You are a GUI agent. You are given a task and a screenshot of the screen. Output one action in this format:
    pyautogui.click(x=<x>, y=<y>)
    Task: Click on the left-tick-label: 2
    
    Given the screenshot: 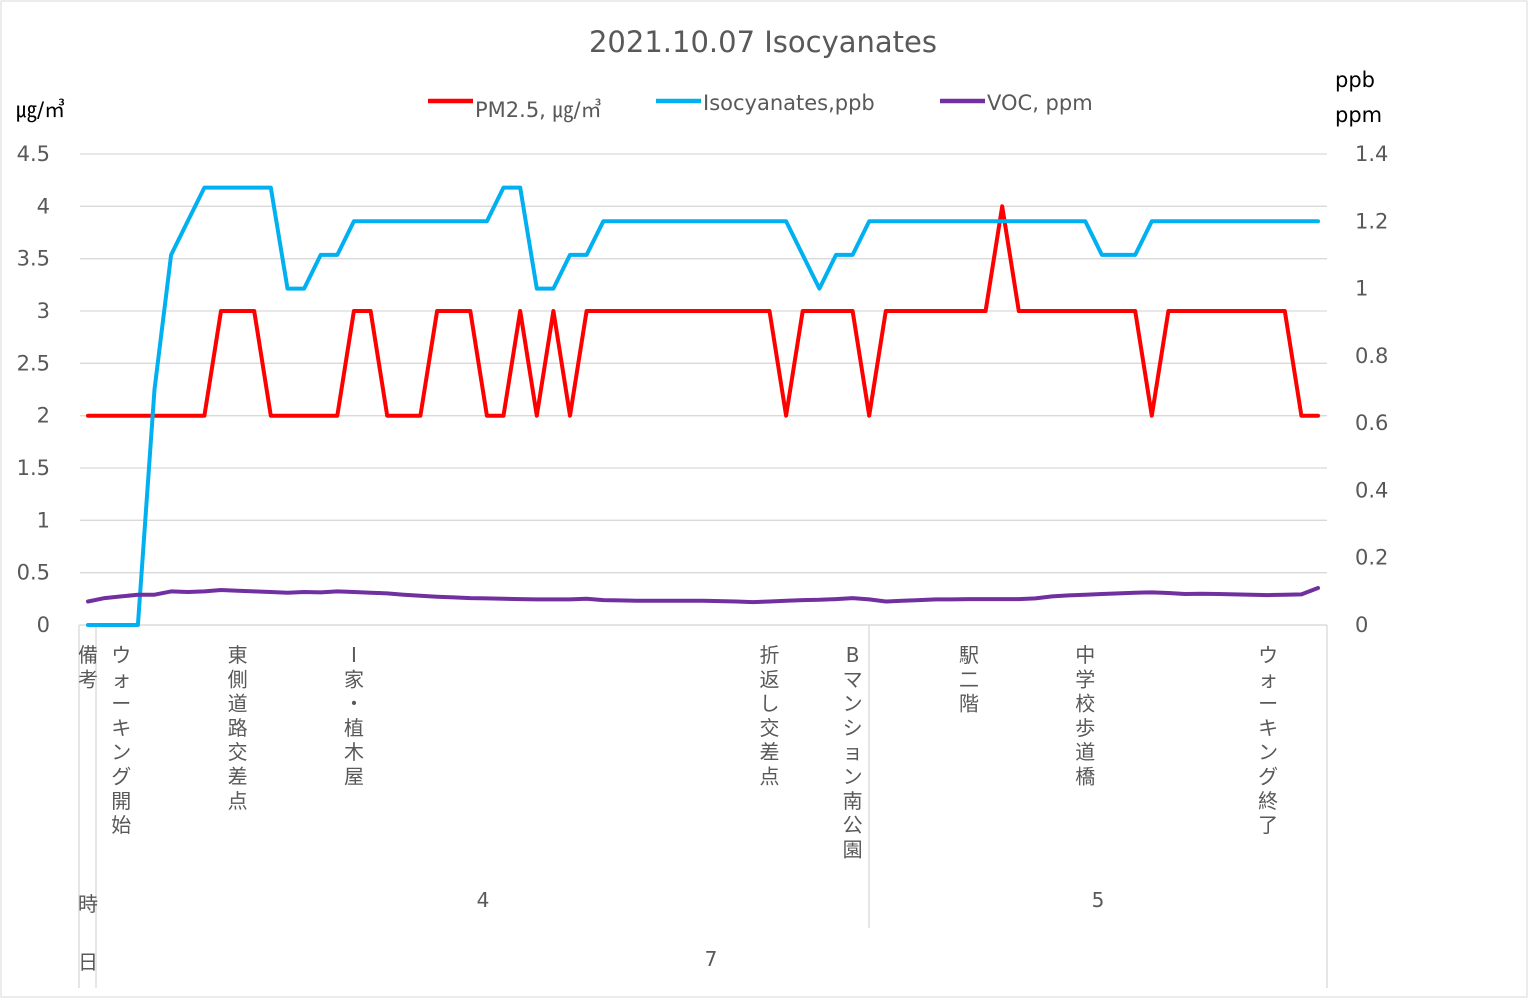 What is the action you would take?
    pyautogui.click(x=43, y=416)
    